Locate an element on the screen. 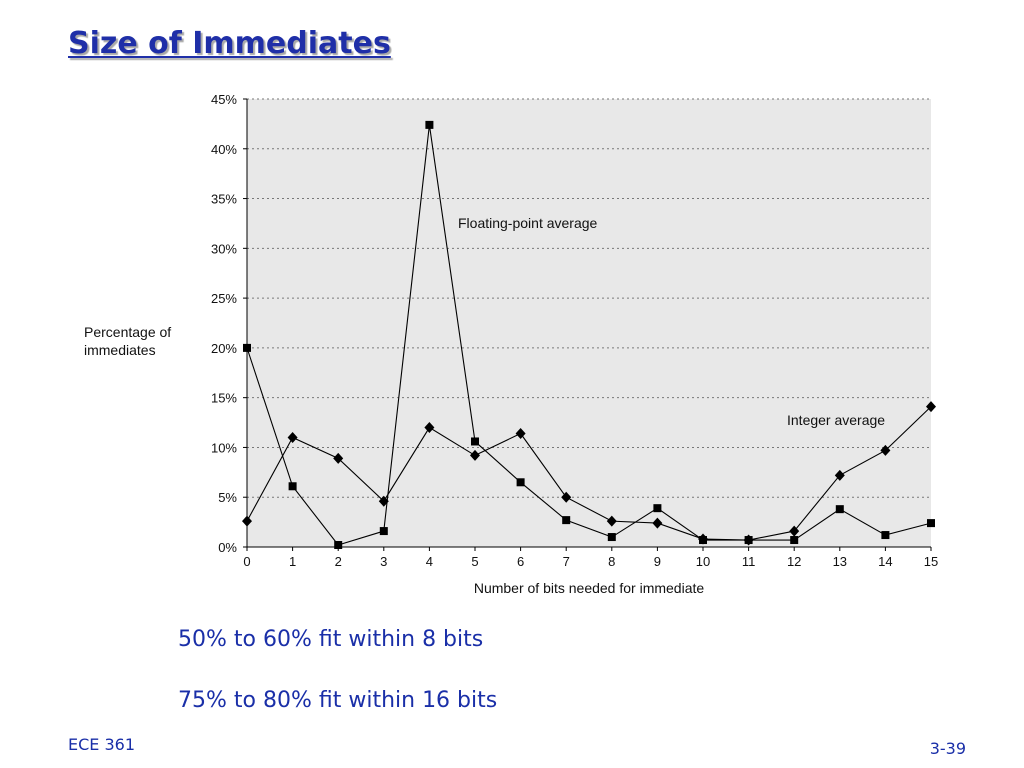  x-tick-label: 5 is located at coordinates (474, 561).